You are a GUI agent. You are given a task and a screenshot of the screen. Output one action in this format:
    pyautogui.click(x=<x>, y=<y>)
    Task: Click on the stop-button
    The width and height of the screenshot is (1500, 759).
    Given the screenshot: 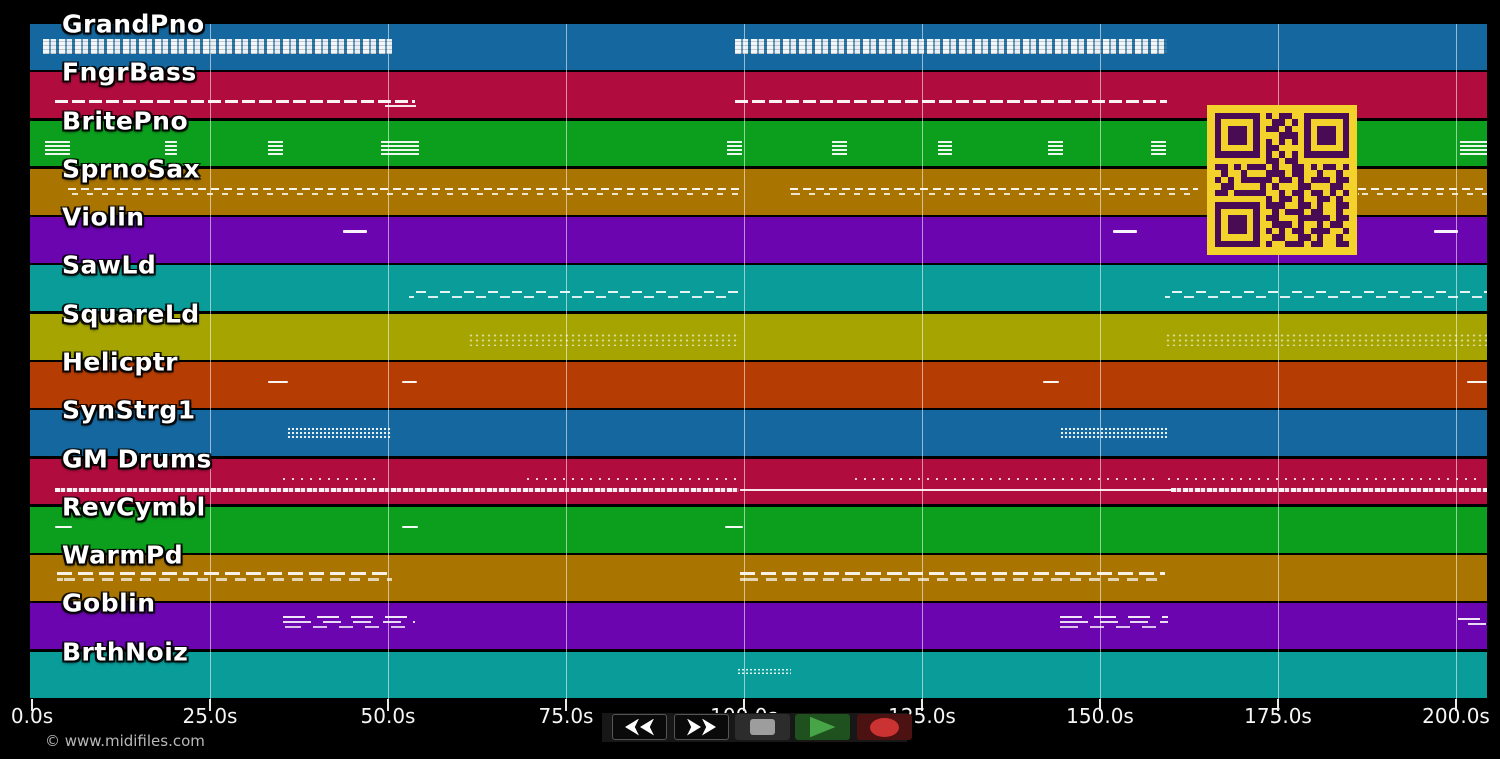 What is the action you would take?
    pyautogui.click(x=762, y=727)
    